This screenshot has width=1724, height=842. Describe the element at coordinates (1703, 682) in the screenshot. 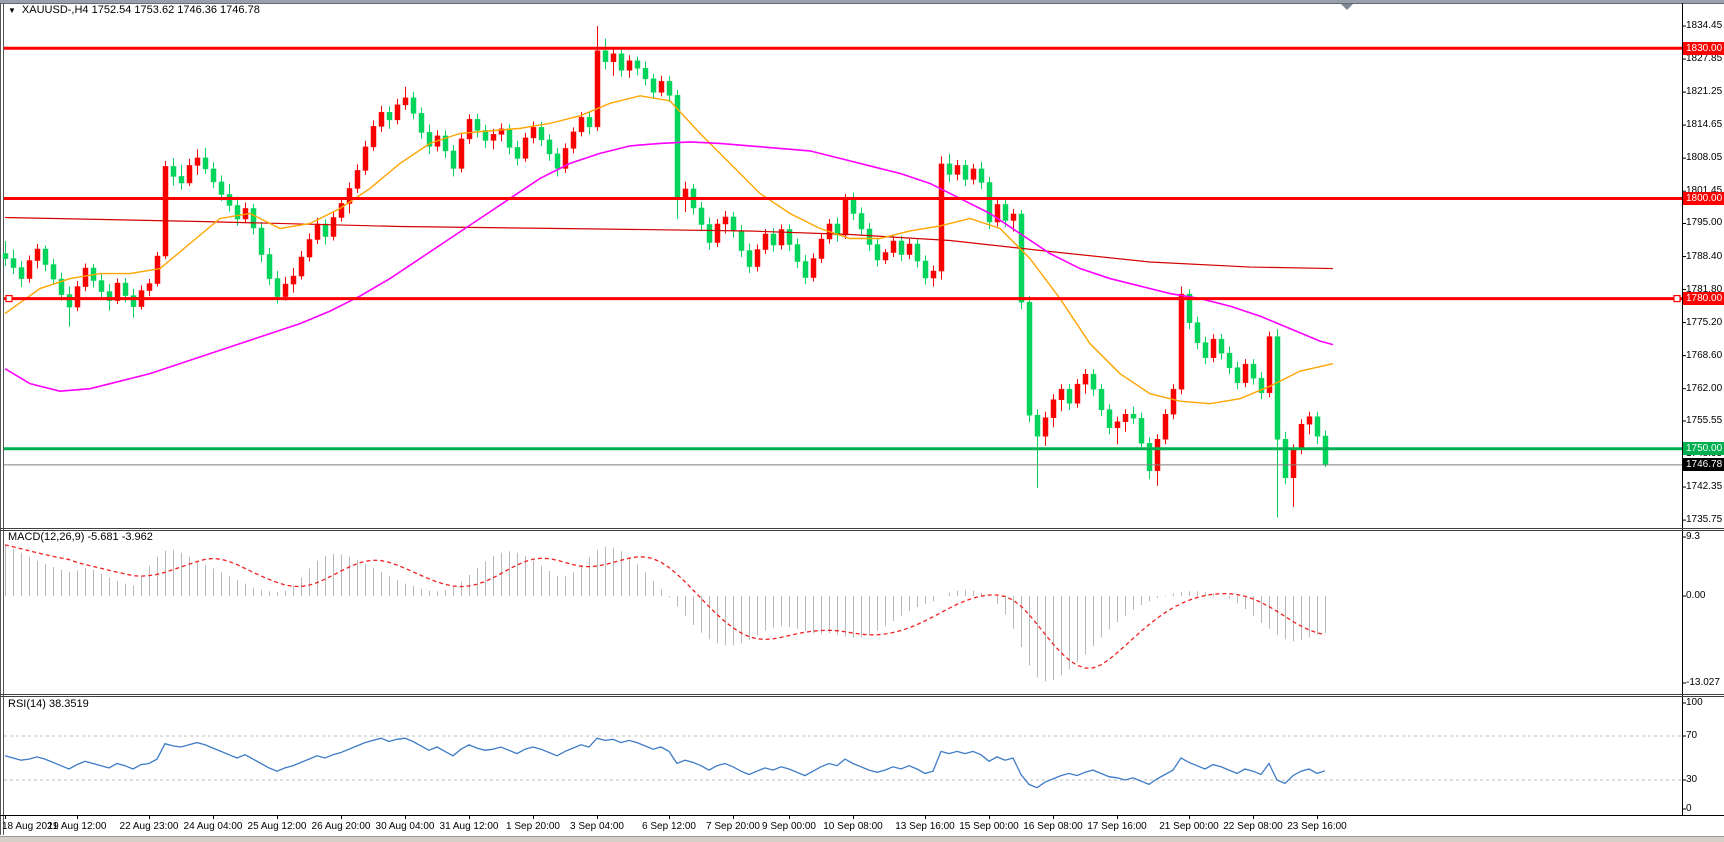

I see `macd-tick-label: -13.027` at that location.